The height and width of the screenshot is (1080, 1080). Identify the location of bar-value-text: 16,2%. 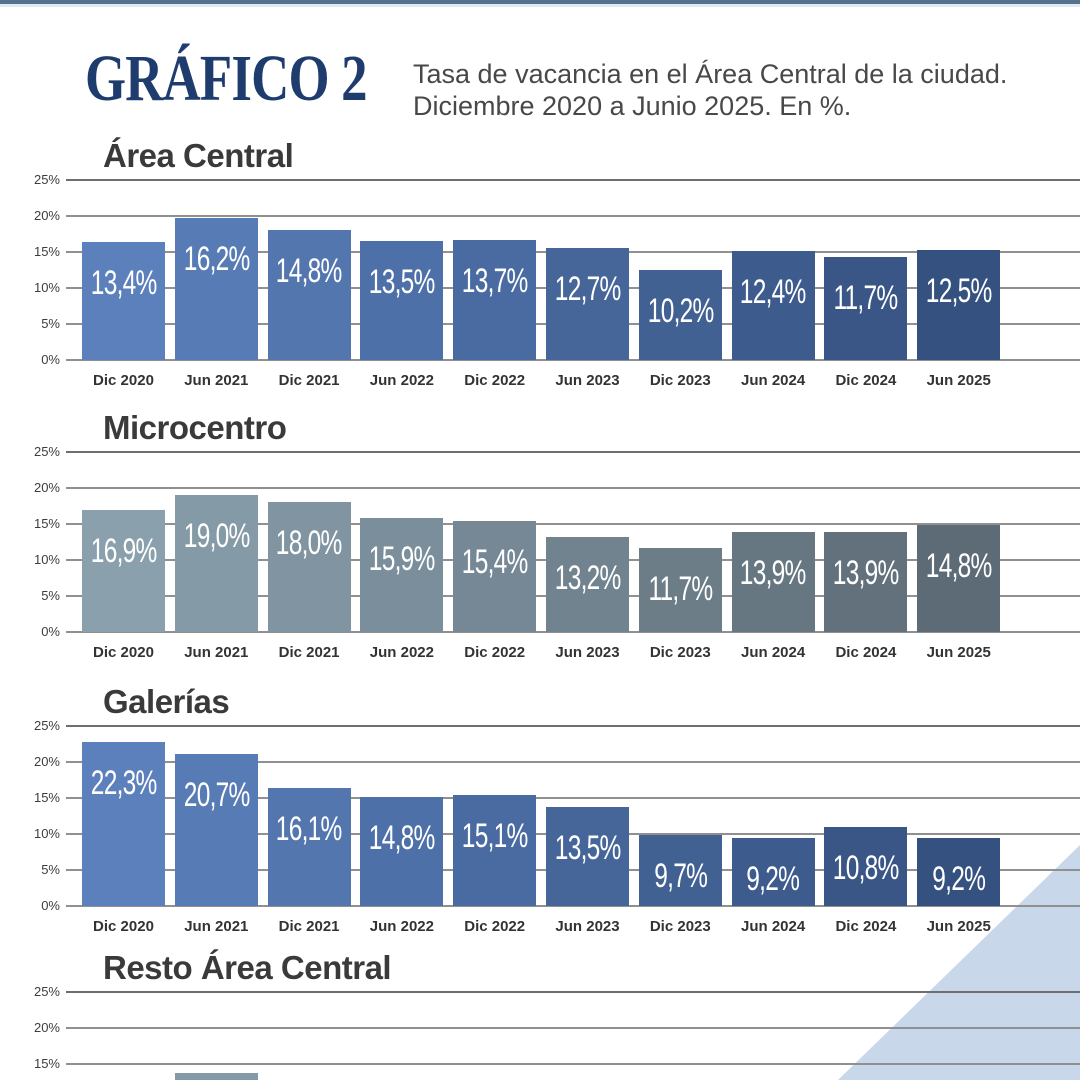
(216, 258).